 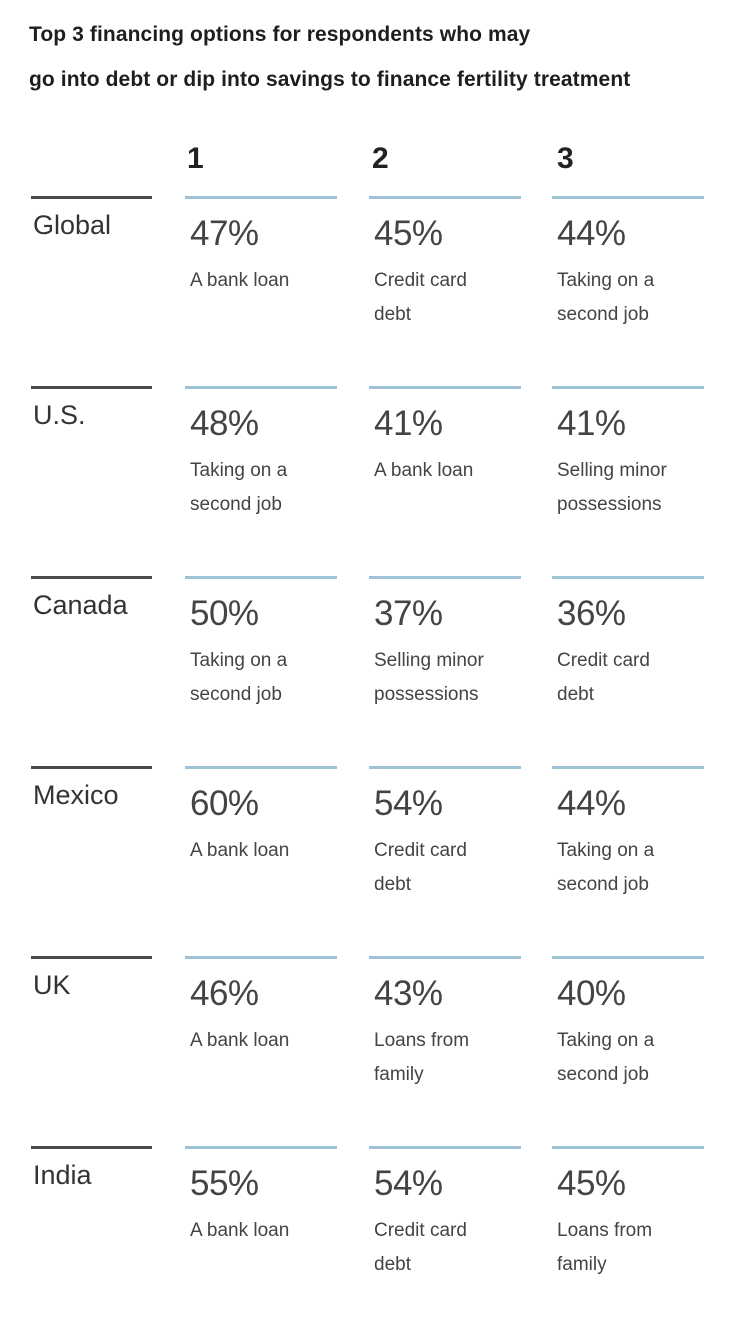 What do you see at coordinates (591, 993) in the screenshot?
I see `option-percentage: 40%` at bounding box center [591, 993].